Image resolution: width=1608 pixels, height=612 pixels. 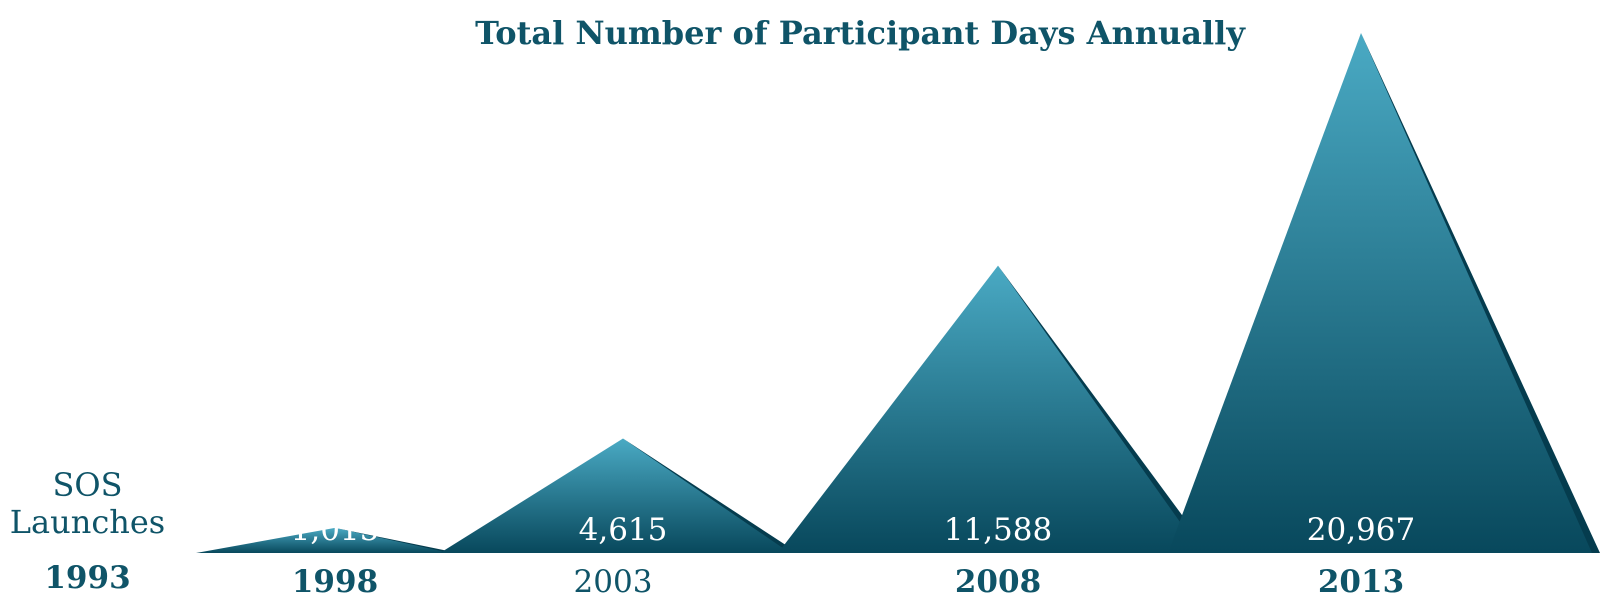 I want to click on value-label-2003: 4,615, so click(x=623, y=530).